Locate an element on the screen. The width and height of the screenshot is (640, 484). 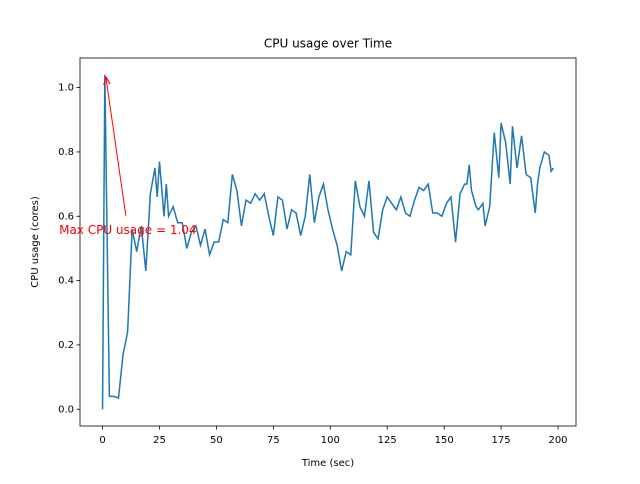
x-tick-label: 75 is located at coordinates (273, 440).